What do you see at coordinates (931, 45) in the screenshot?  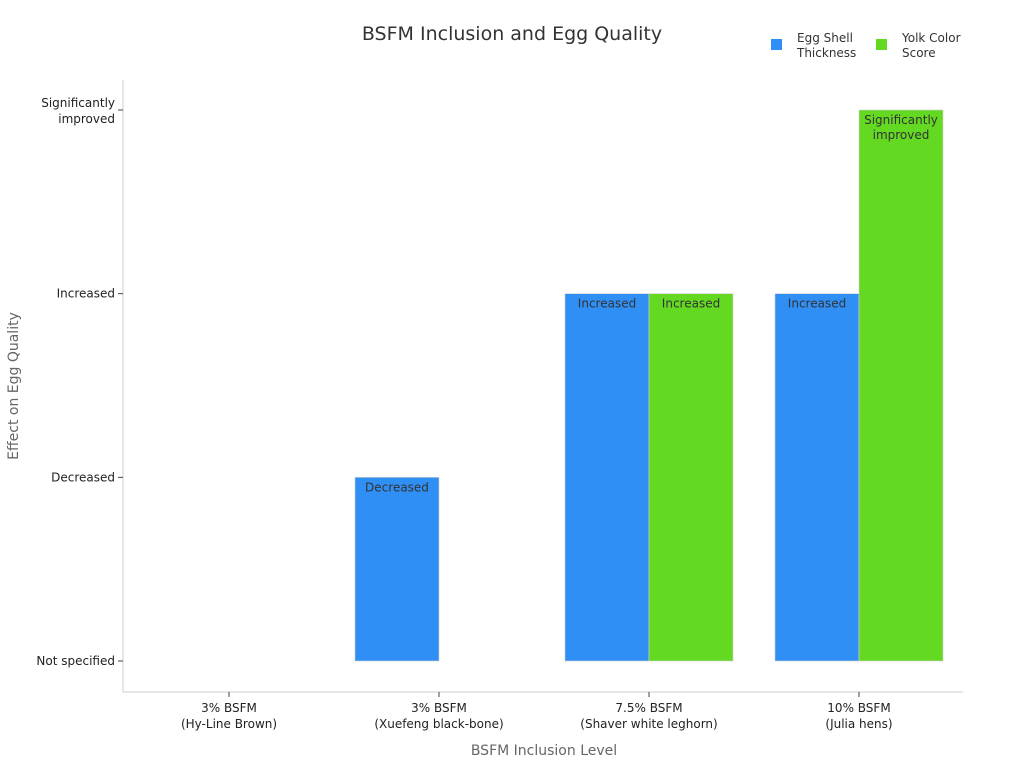 I see `legend-entry: Yolk Color Score` at bounding box center [931, 45].